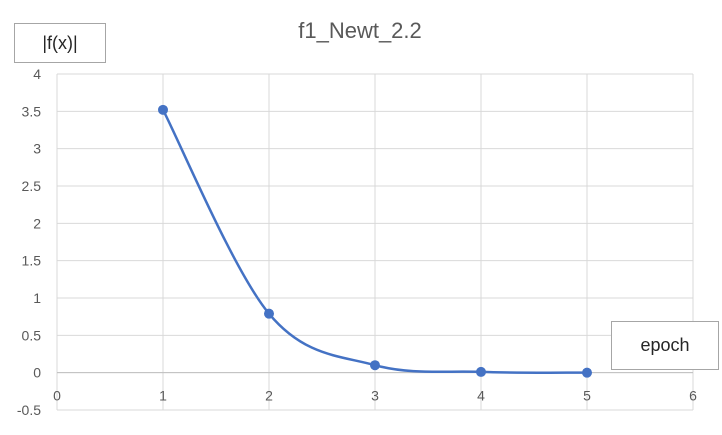 This screenshot has width=722, height=435. What do you see at coordinates (32, 335) in the screenshot?
I see `y-tick-label: 0.5` at bounding box center [32, 335].